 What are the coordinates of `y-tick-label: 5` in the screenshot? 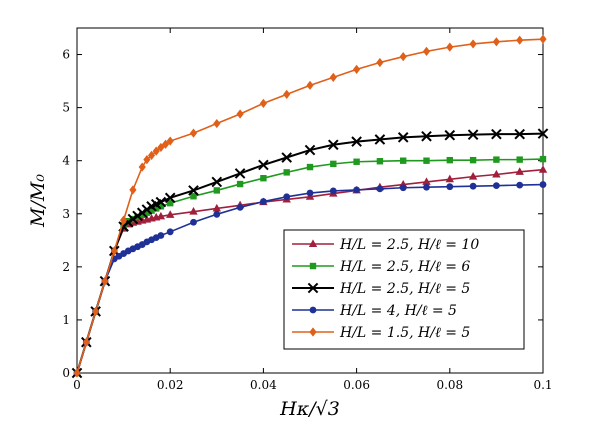 It's located at (66, 108).